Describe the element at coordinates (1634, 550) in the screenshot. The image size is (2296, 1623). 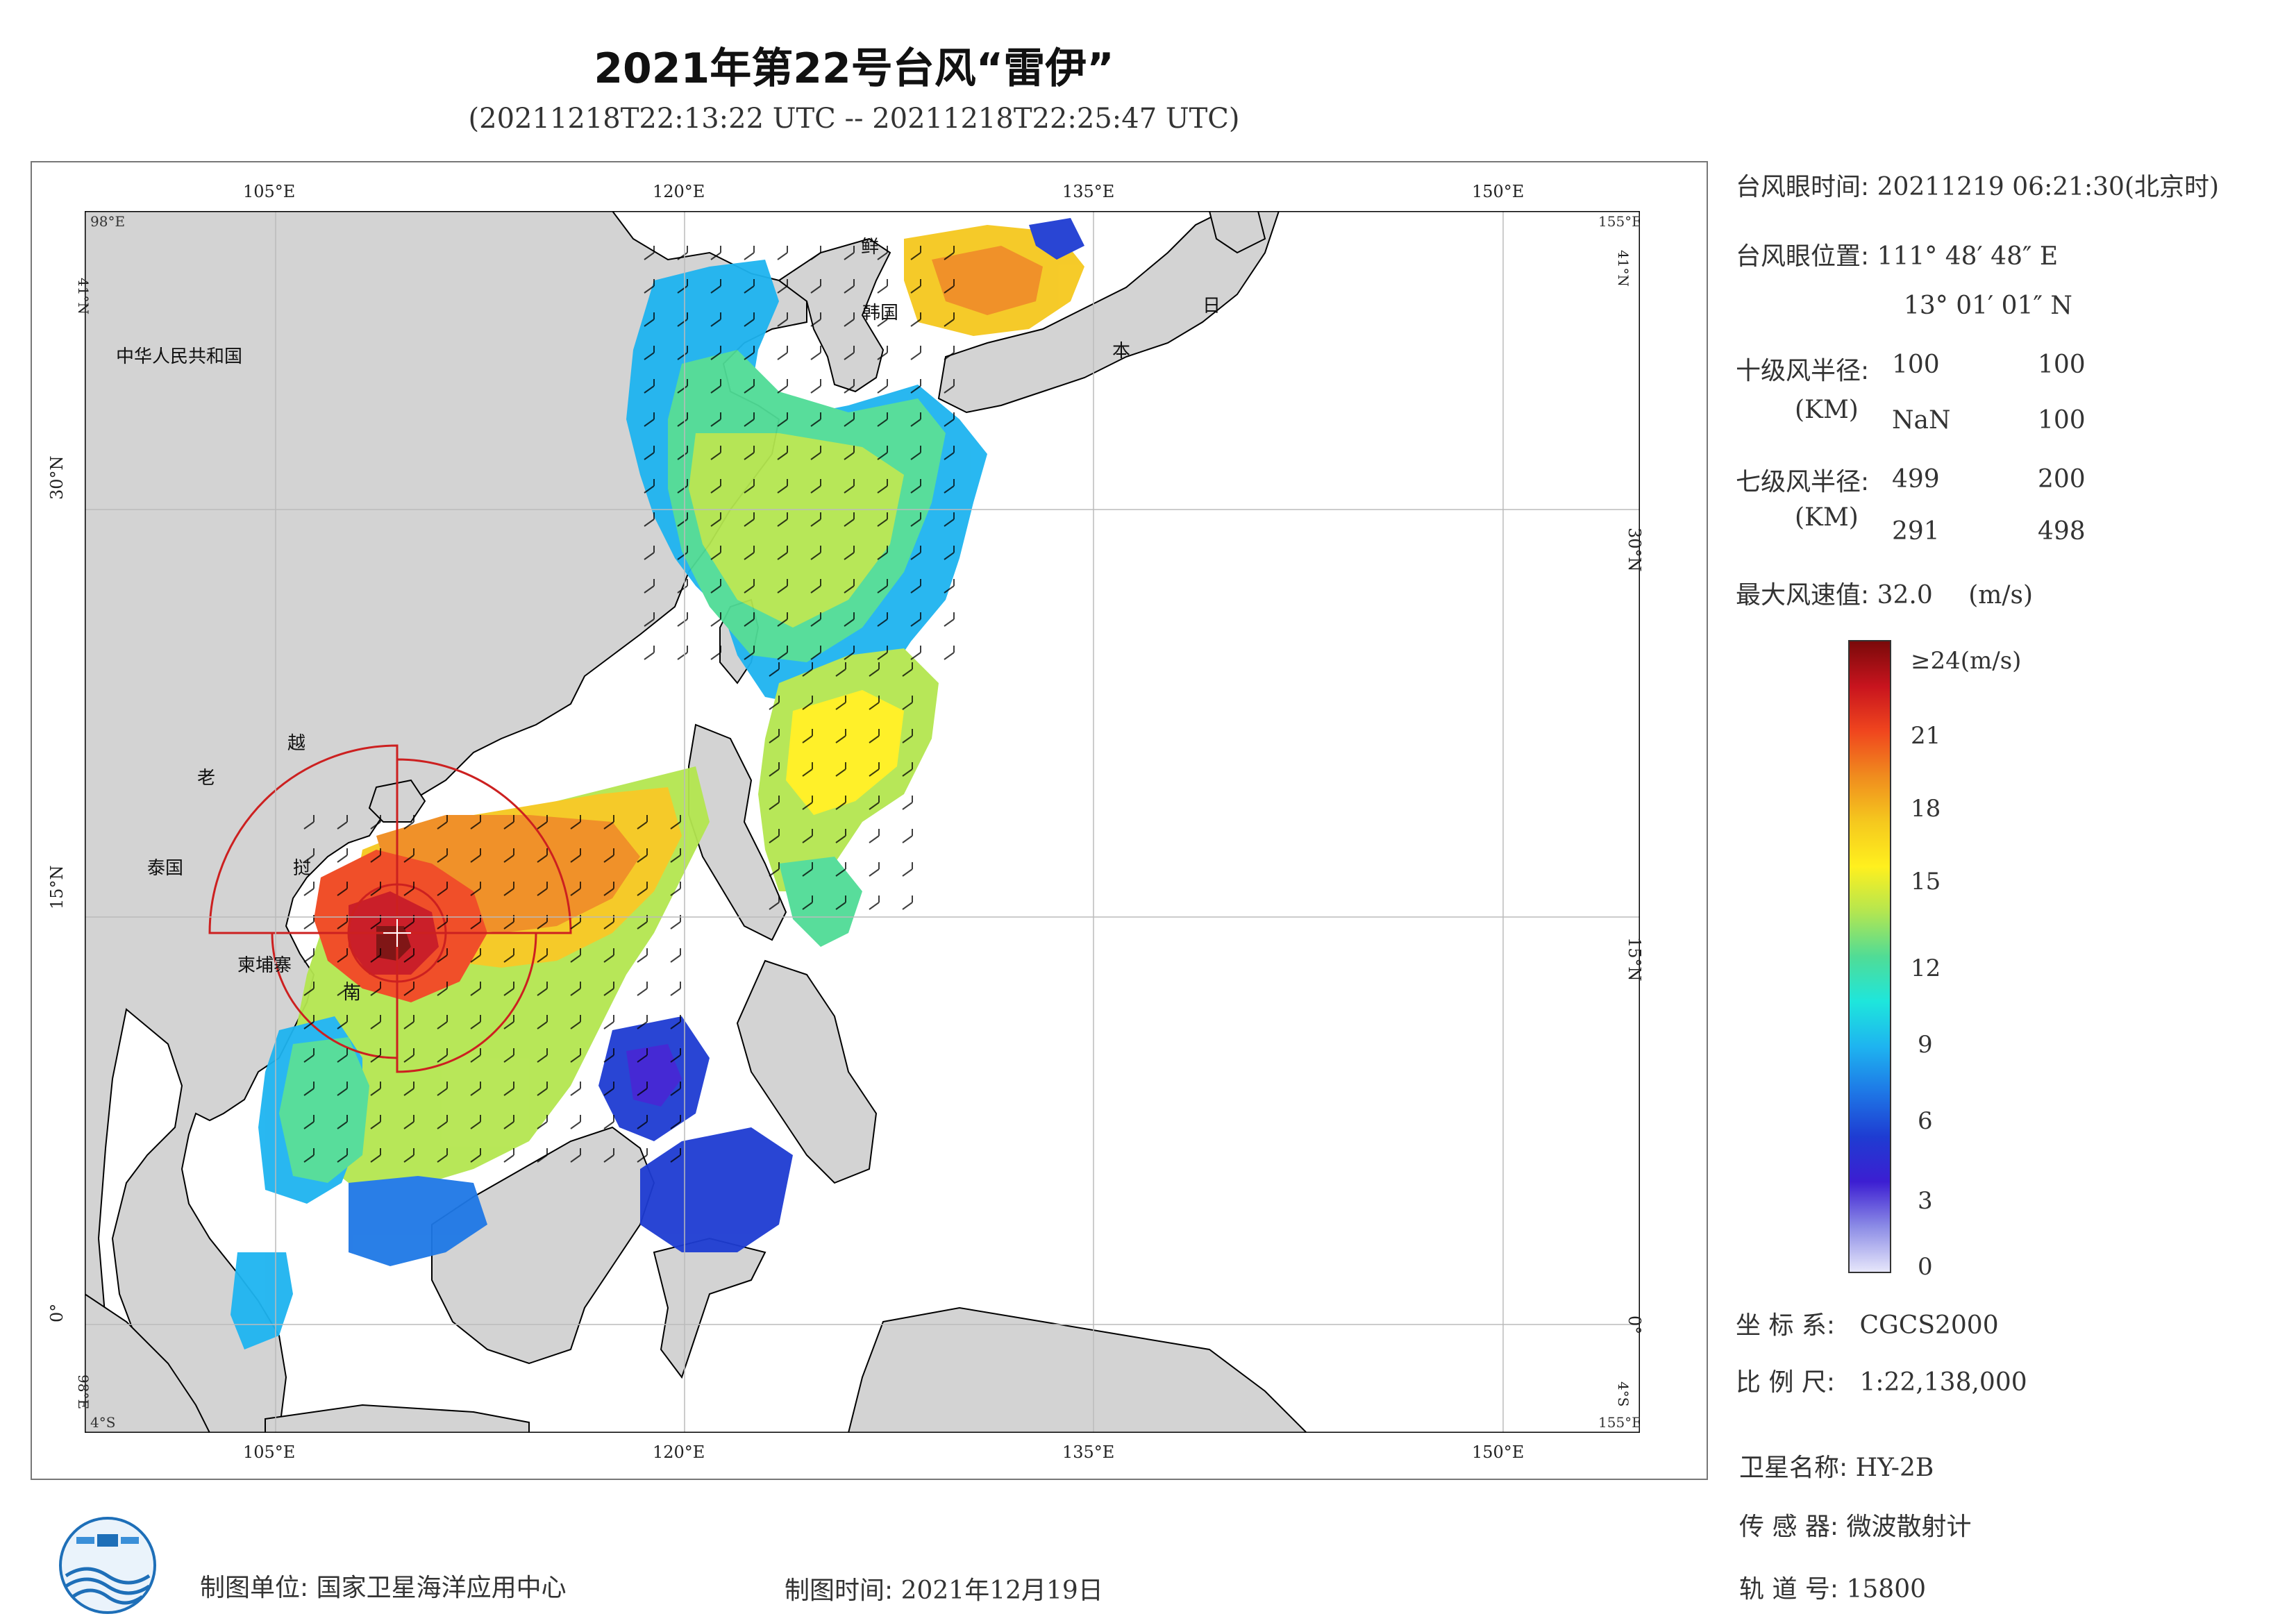
I see `lat-label-right-30: 30°N` at that location.